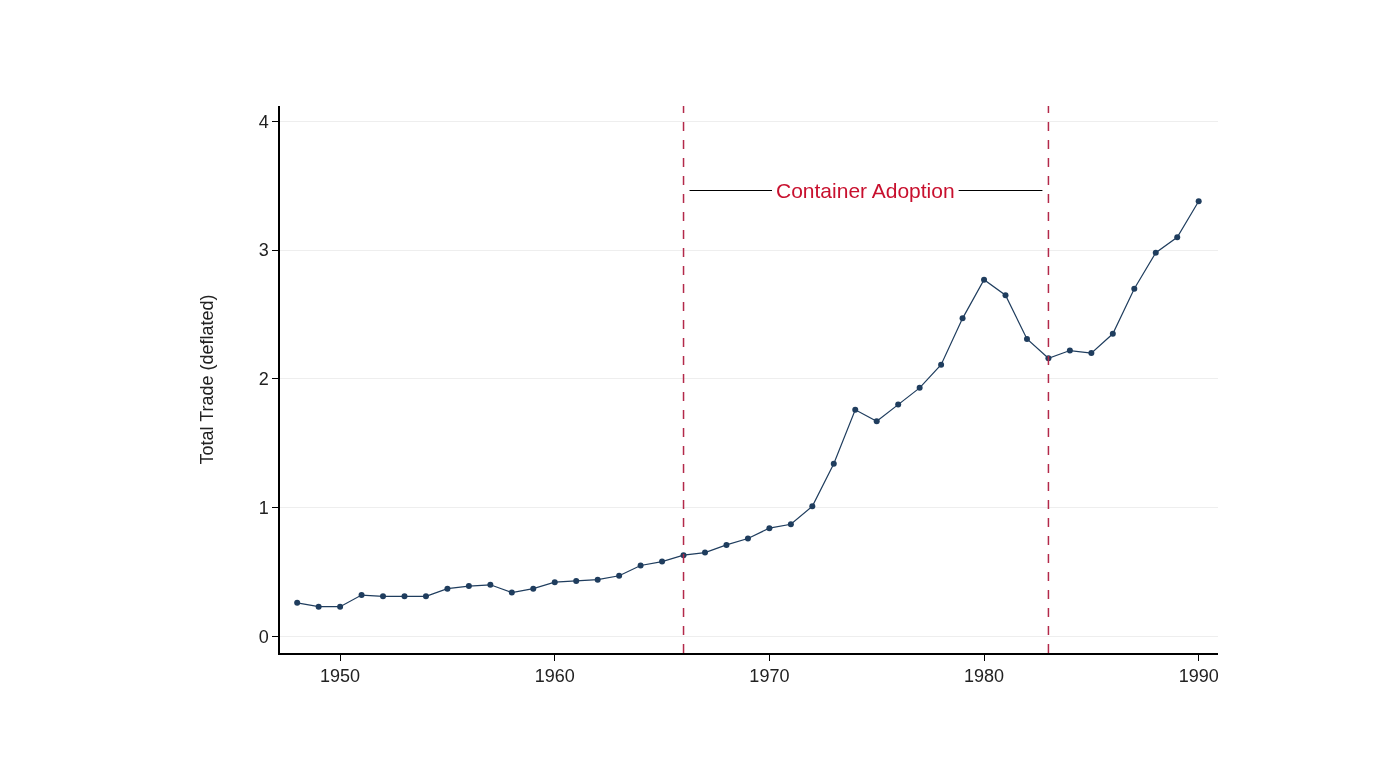  I want to click on x-tick-label: 1960, so click(554, 676).